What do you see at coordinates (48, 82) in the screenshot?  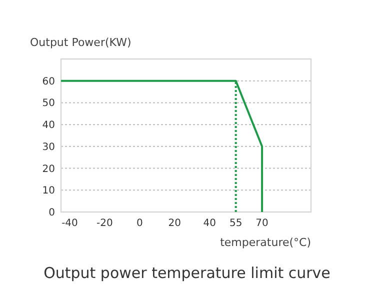 I see `y-tick-label: 60` at bounding box center [48, 82].